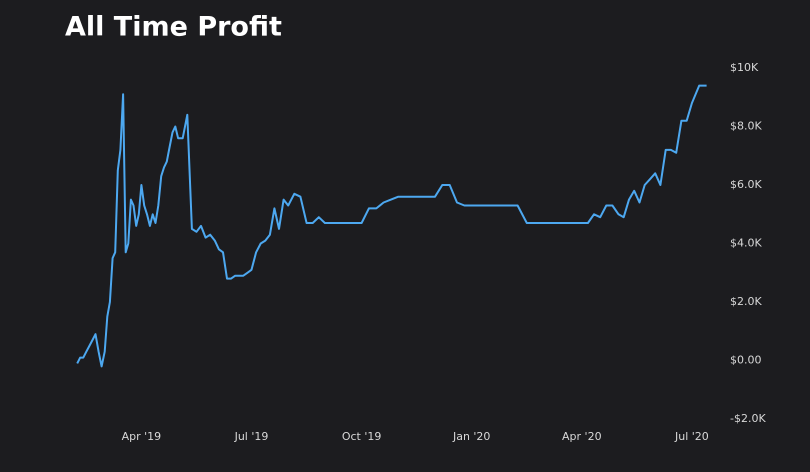  What do you see at coordinates (746, 243) in the screenshot?
I see `y-tick-label: $4.0K` at bounding box center [746, 243].